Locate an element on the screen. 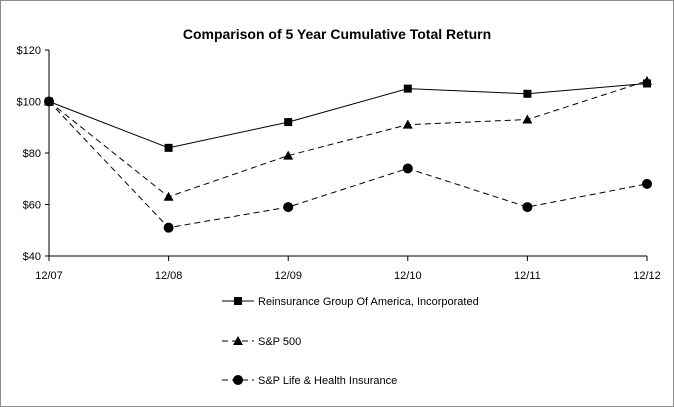 Image resolution: width=674 pixels, height=407 pixels. legend-item: S&P Life & Health Insurance is located at coordinates (309, 381).